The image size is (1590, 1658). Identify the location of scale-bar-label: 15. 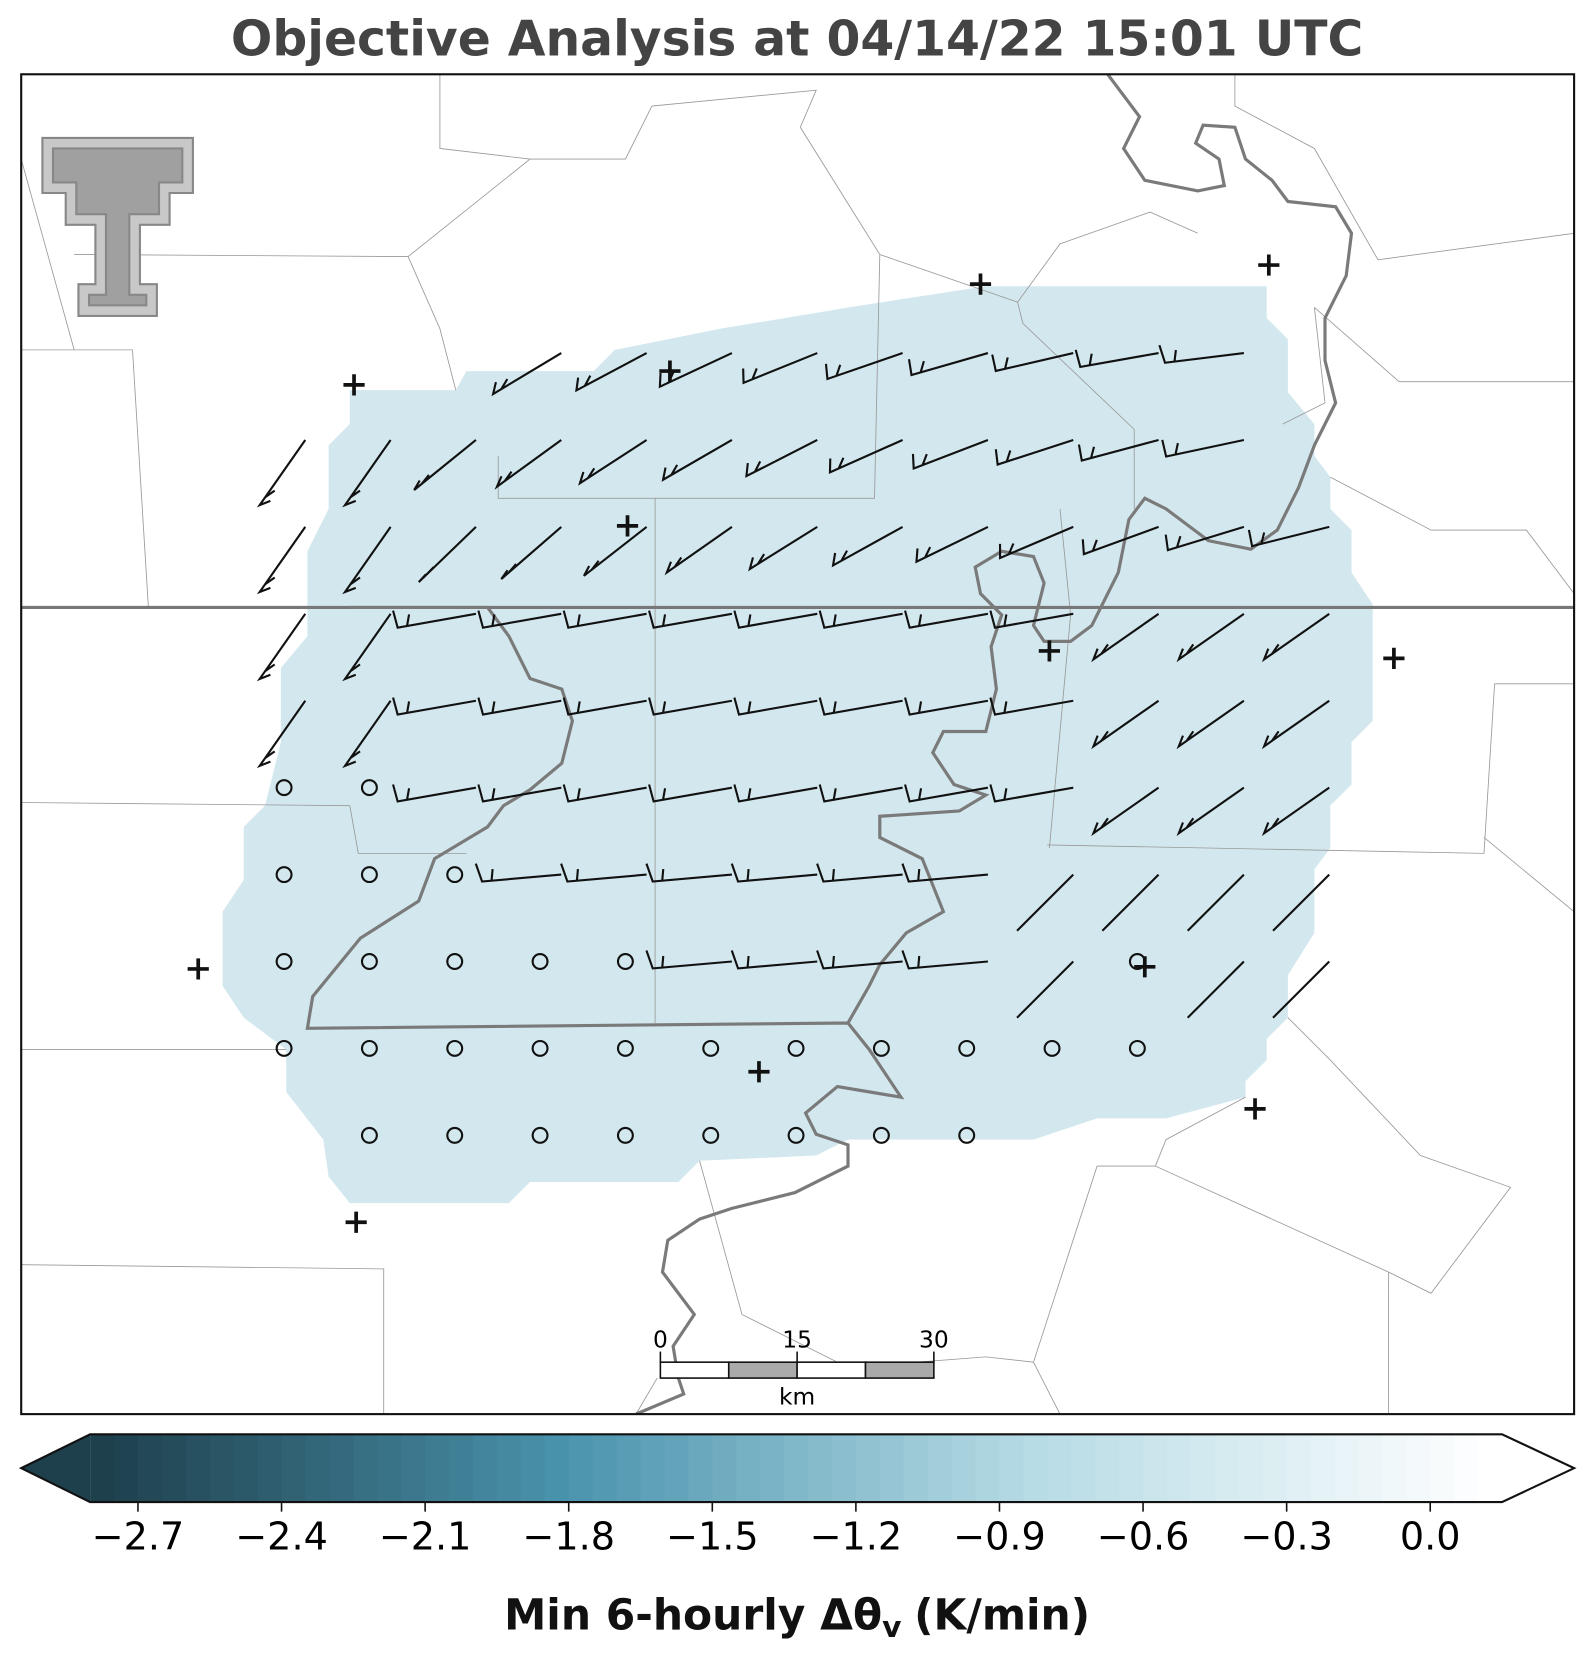
(797, 1339).